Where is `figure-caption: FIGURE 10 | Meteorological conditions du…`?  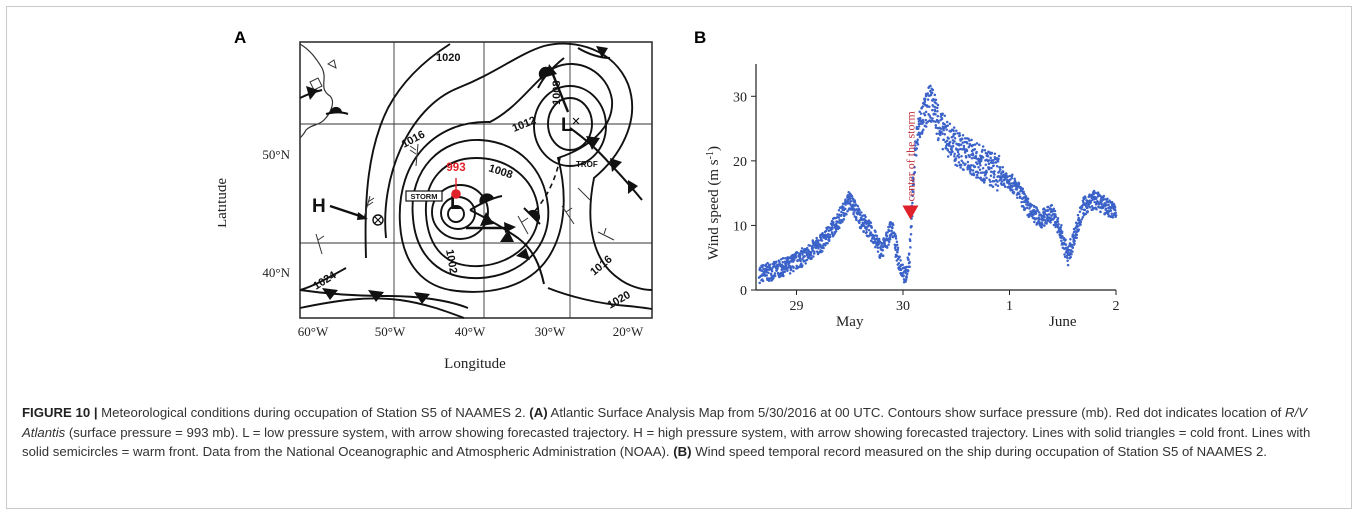
figure-caption: FIGURE 10 | Meteorological conditions du… is located at coordinates (680, 432).